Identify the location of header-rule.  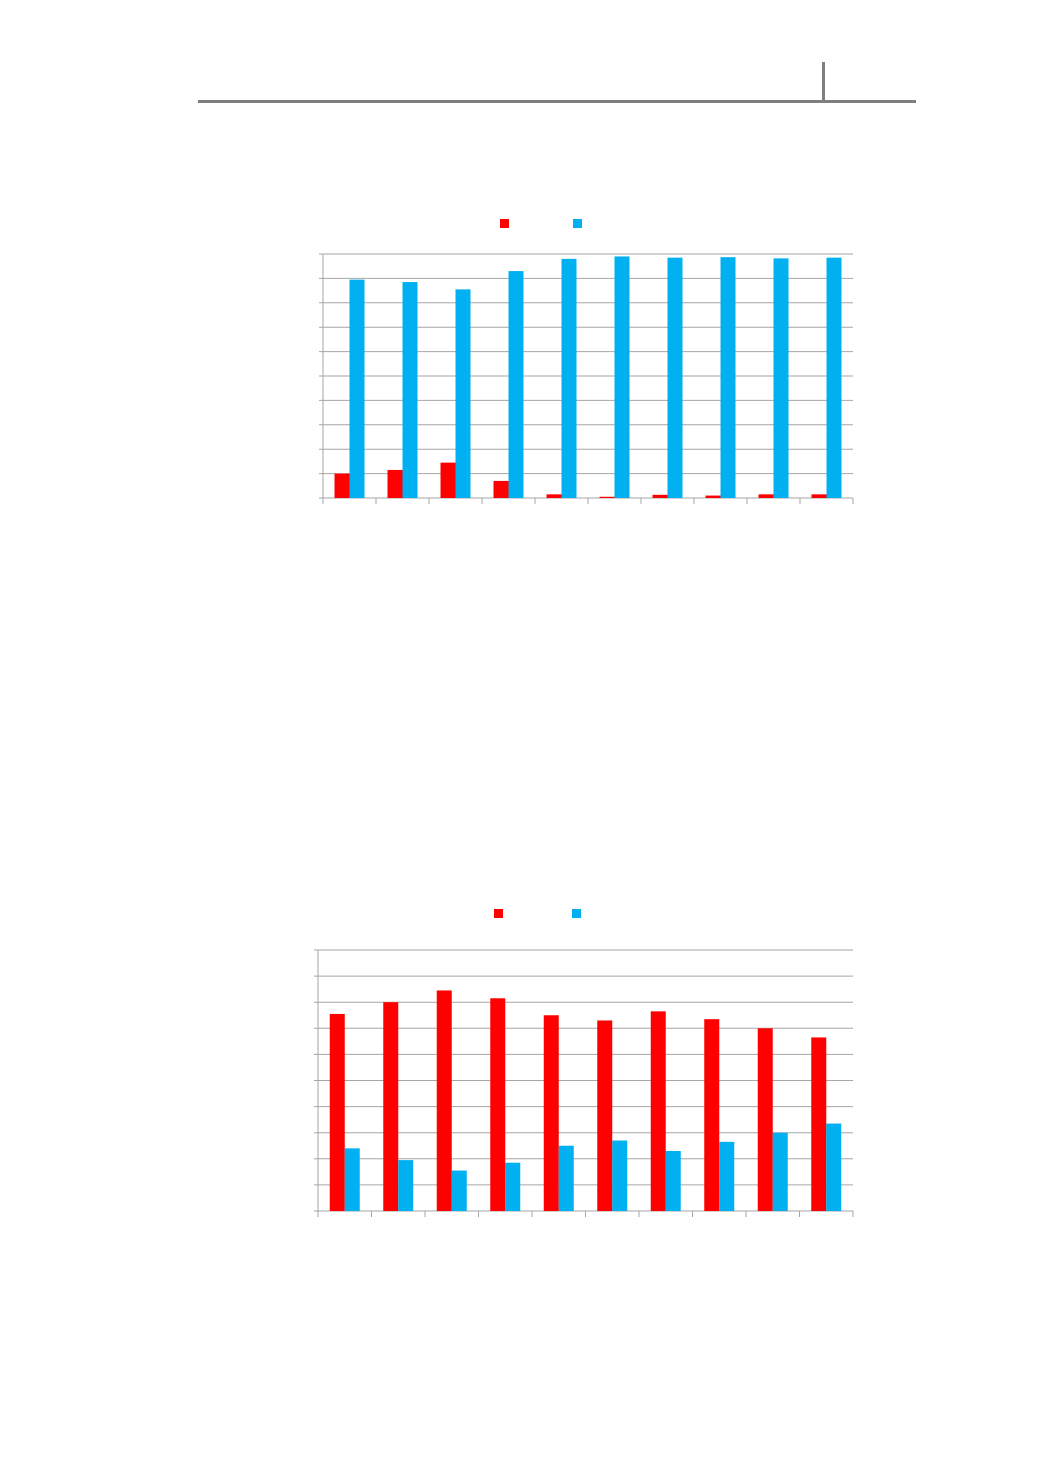
(557, 101).